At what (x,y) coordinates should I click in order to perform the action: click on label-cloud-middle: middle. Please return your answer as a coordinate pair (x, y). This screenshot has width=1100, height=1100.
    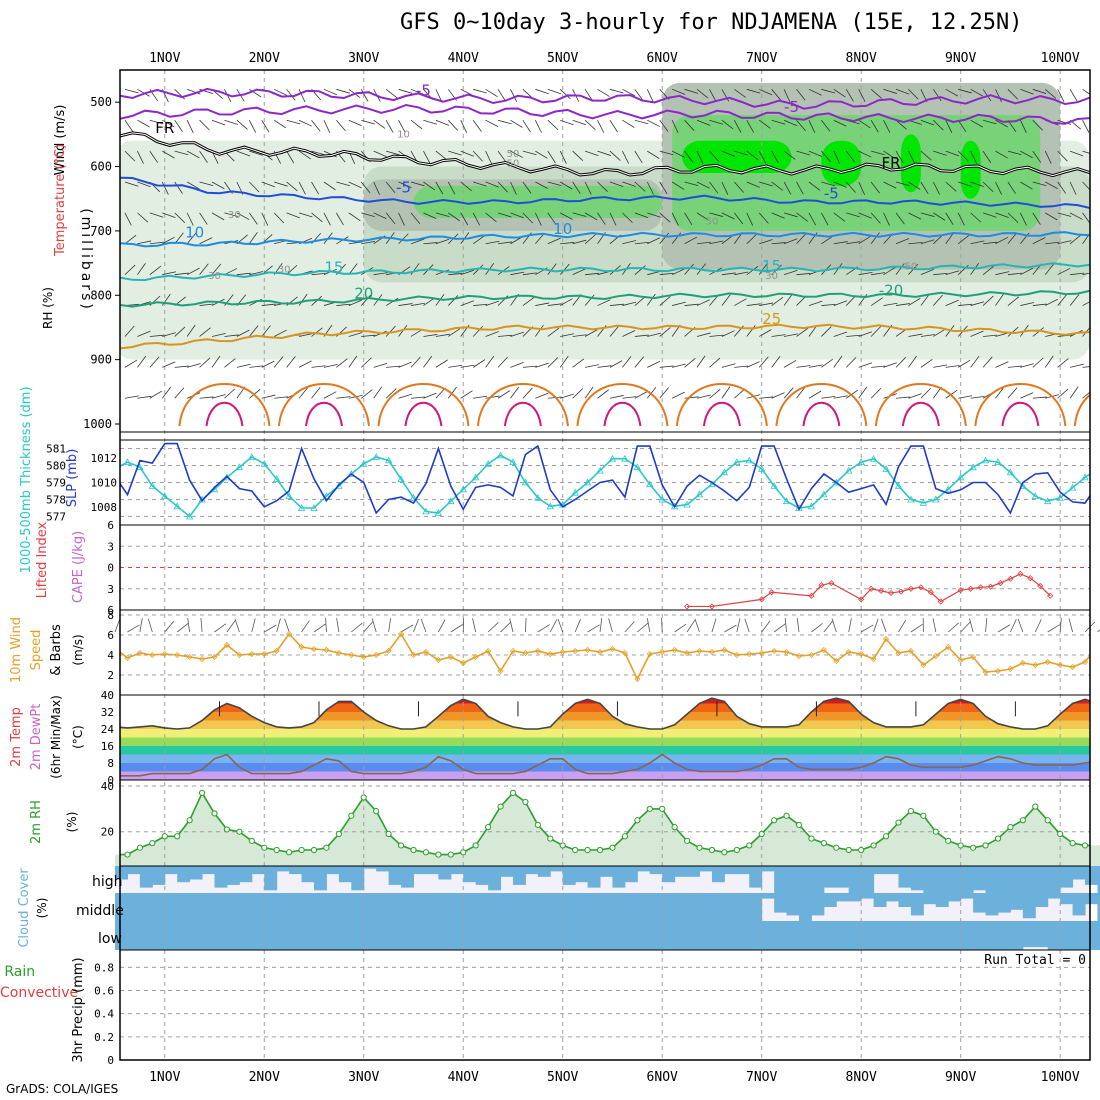
    Looking at the image, I should click on (100, 911).